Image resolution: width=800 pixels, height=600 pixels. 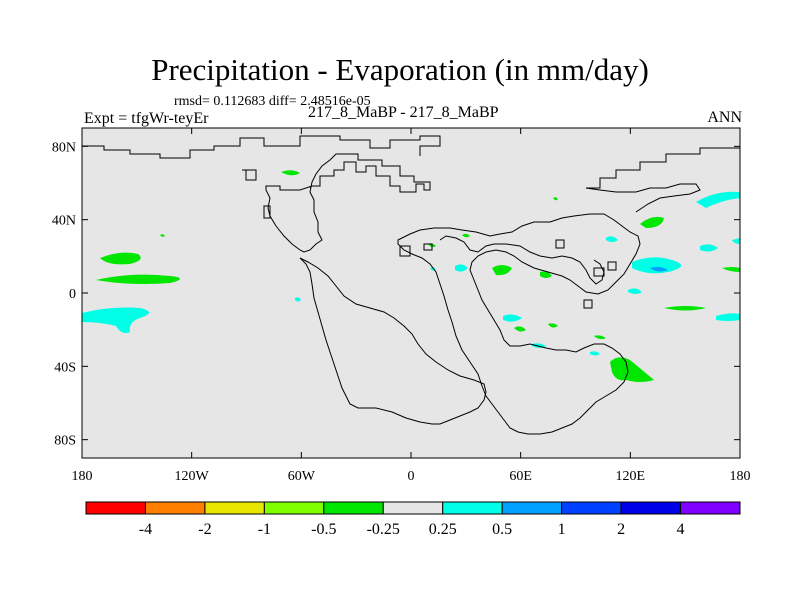 What do you see at coordinates (662, 180) in the screenshot?
I see `coastline-northeast-asia` at bounding box center [662, 180].